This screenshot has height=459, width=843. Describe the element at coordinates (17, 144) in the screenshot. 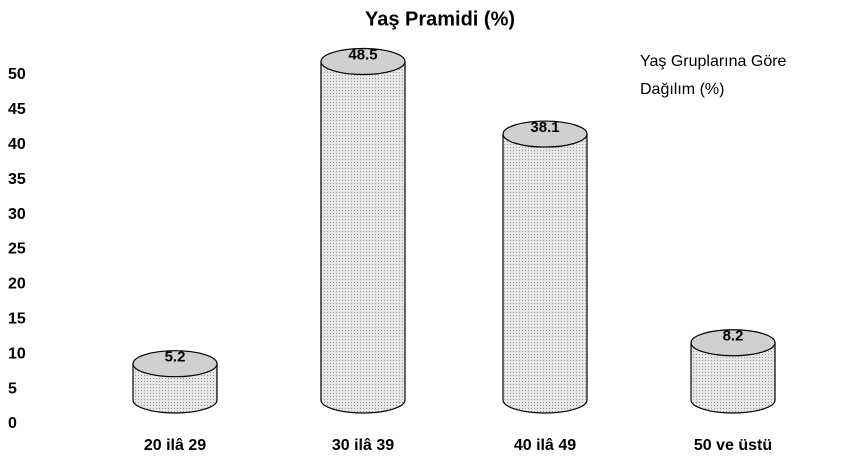

I see `y-tick-label: 40` at that location.